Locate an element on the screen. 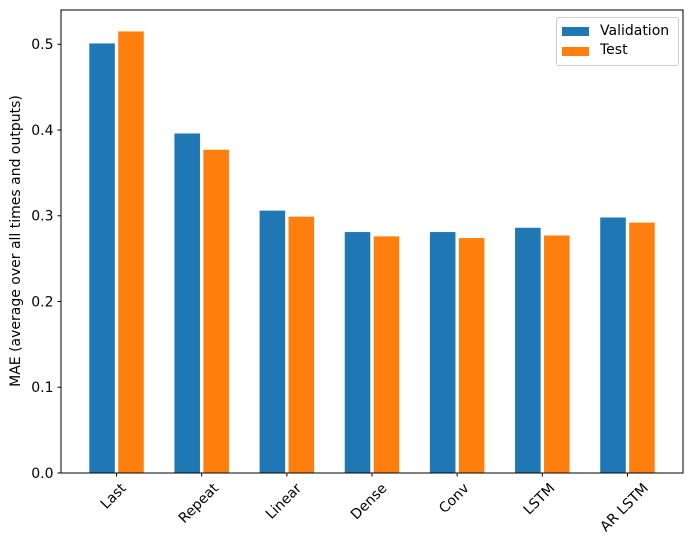  bar-test-linear is located at coordinates (301, 344).